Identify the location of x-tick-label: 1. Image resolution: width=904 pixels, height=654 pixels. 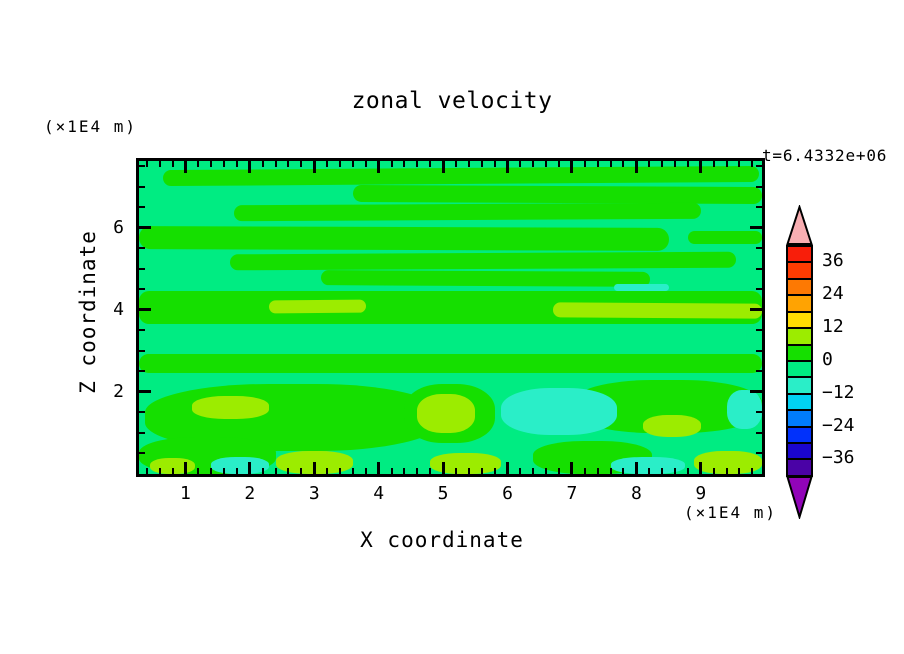
(185, 493).